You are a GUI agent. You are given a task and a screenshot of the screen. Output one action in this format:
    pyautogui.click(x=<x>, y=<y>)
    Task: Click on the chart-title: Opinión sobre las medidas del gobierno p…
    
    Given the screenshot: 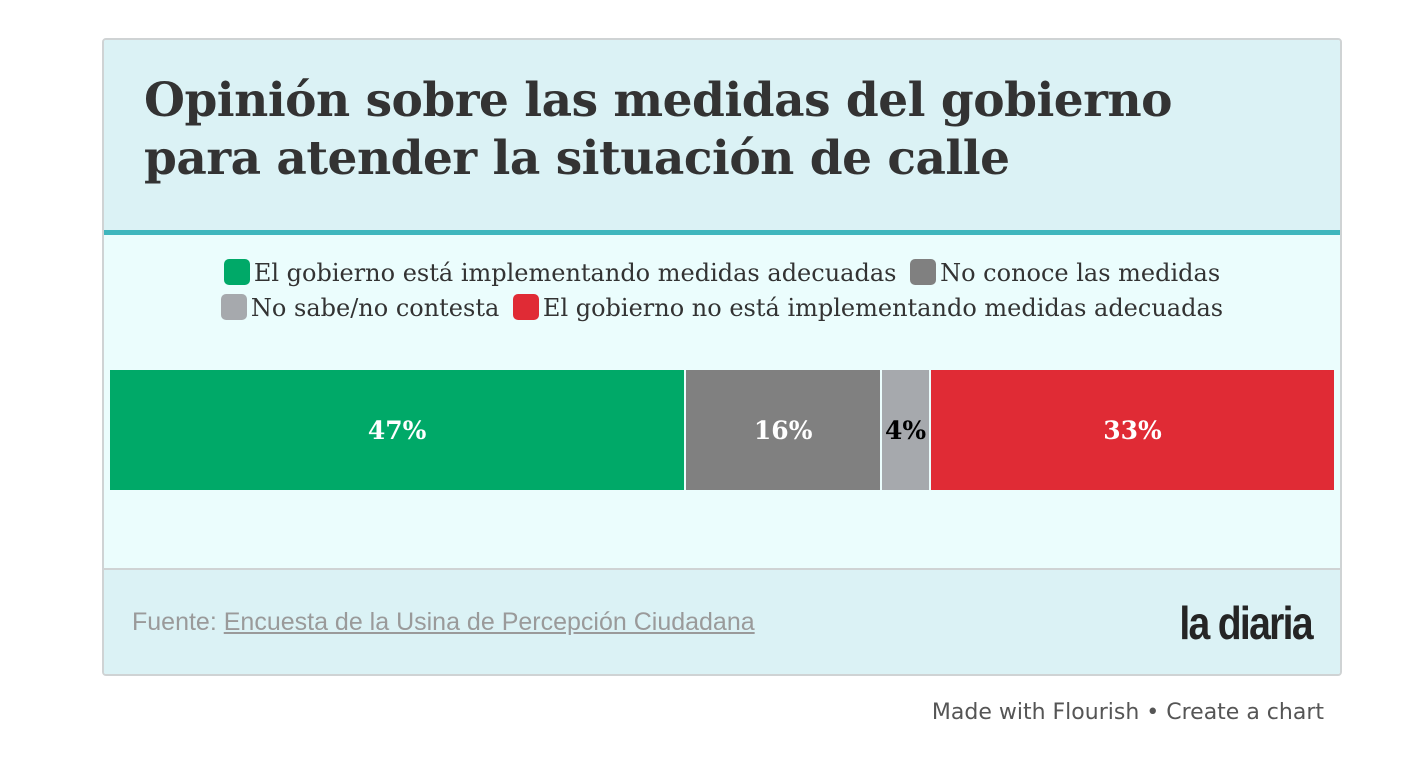 What is the action you would take?
    pyautogui.click(x=658, y=129)
    